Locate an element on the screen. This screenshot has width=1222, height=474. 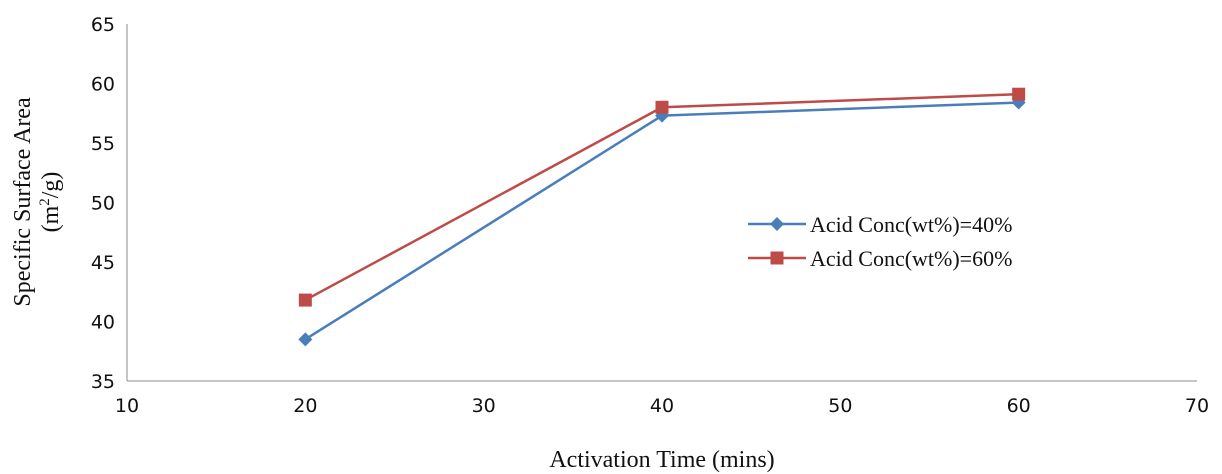
x-tick-labels: 10 20 30 40 50 60 70 is located at coordinates (662, 406).